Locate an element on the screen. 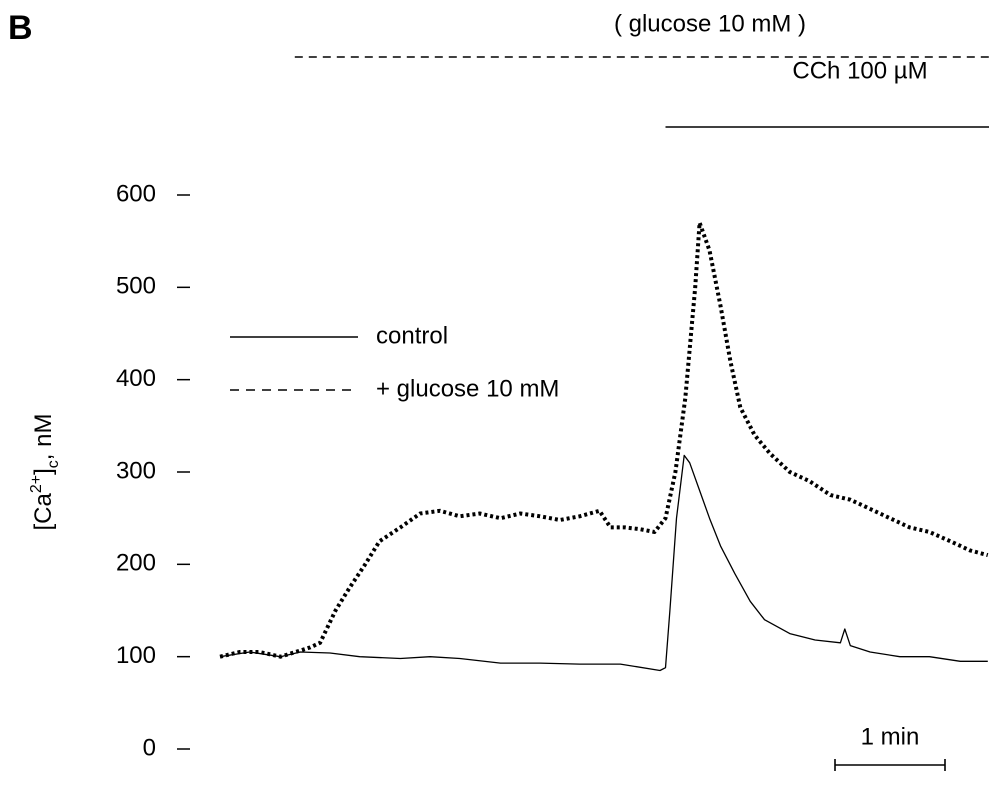 The height and width of the screenshot is (795, 989). y-tick-label: 300 is located at coordinates (136, 470).